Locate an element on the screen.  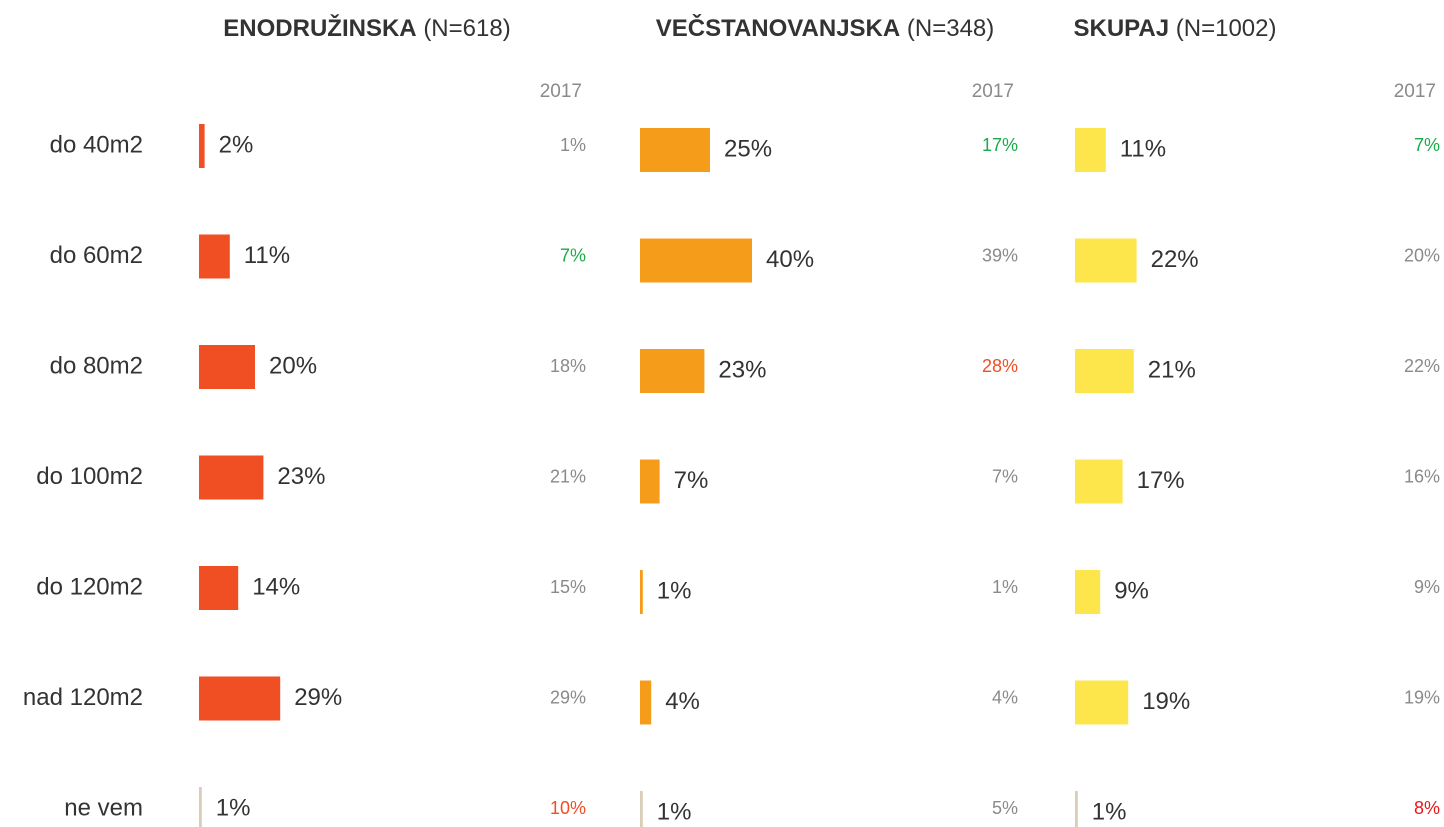
value-label: 29% is located at coordinates (318, 697).